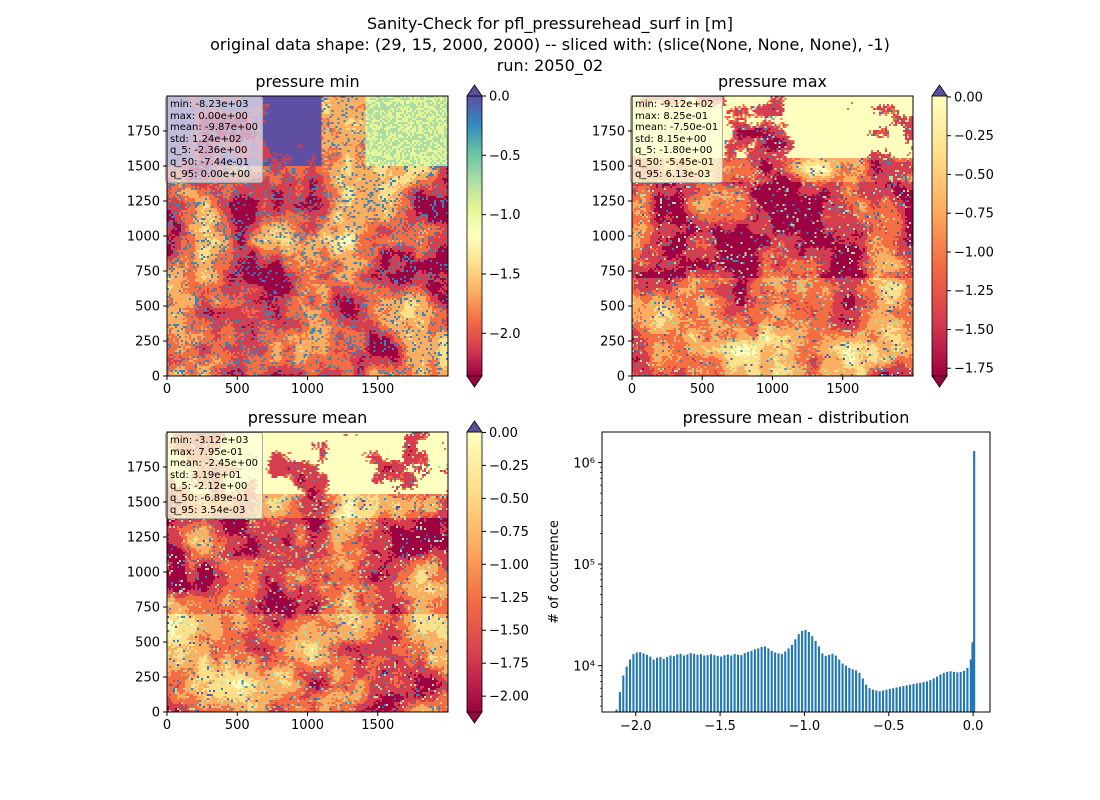 Image resolution: width=1100 pixels, height=800 pixels. Describe the element at coordinates (147, 342) in the screenshot. I see `y-tick-label: 250` at that location.